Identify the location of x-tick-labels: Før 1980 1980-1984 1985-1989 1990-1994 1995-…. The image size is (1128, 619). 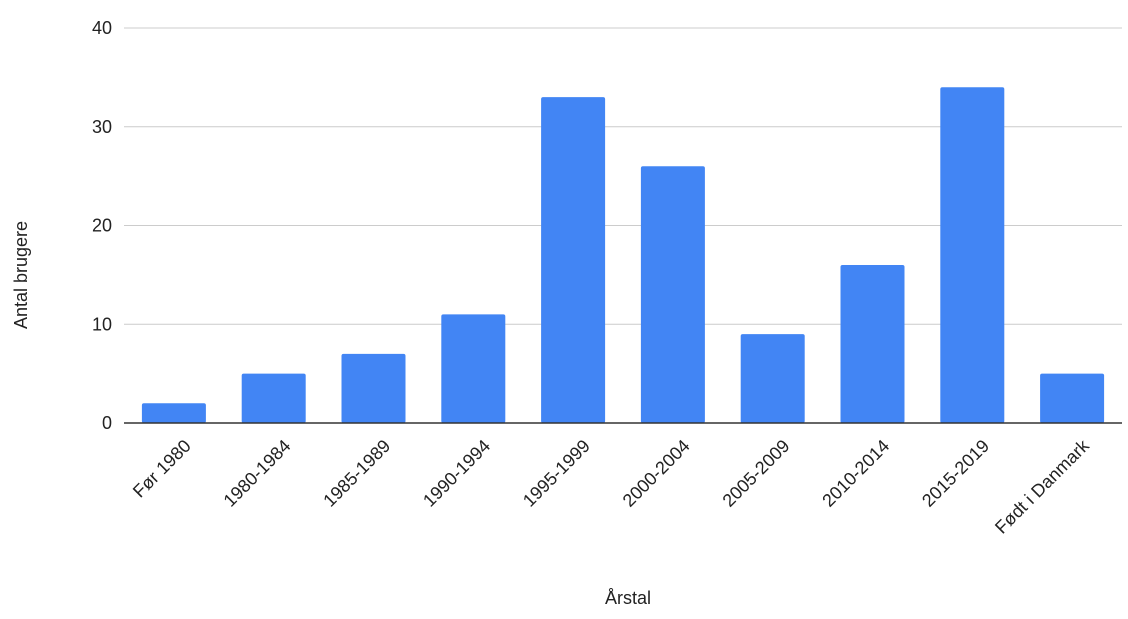
(611, 486).